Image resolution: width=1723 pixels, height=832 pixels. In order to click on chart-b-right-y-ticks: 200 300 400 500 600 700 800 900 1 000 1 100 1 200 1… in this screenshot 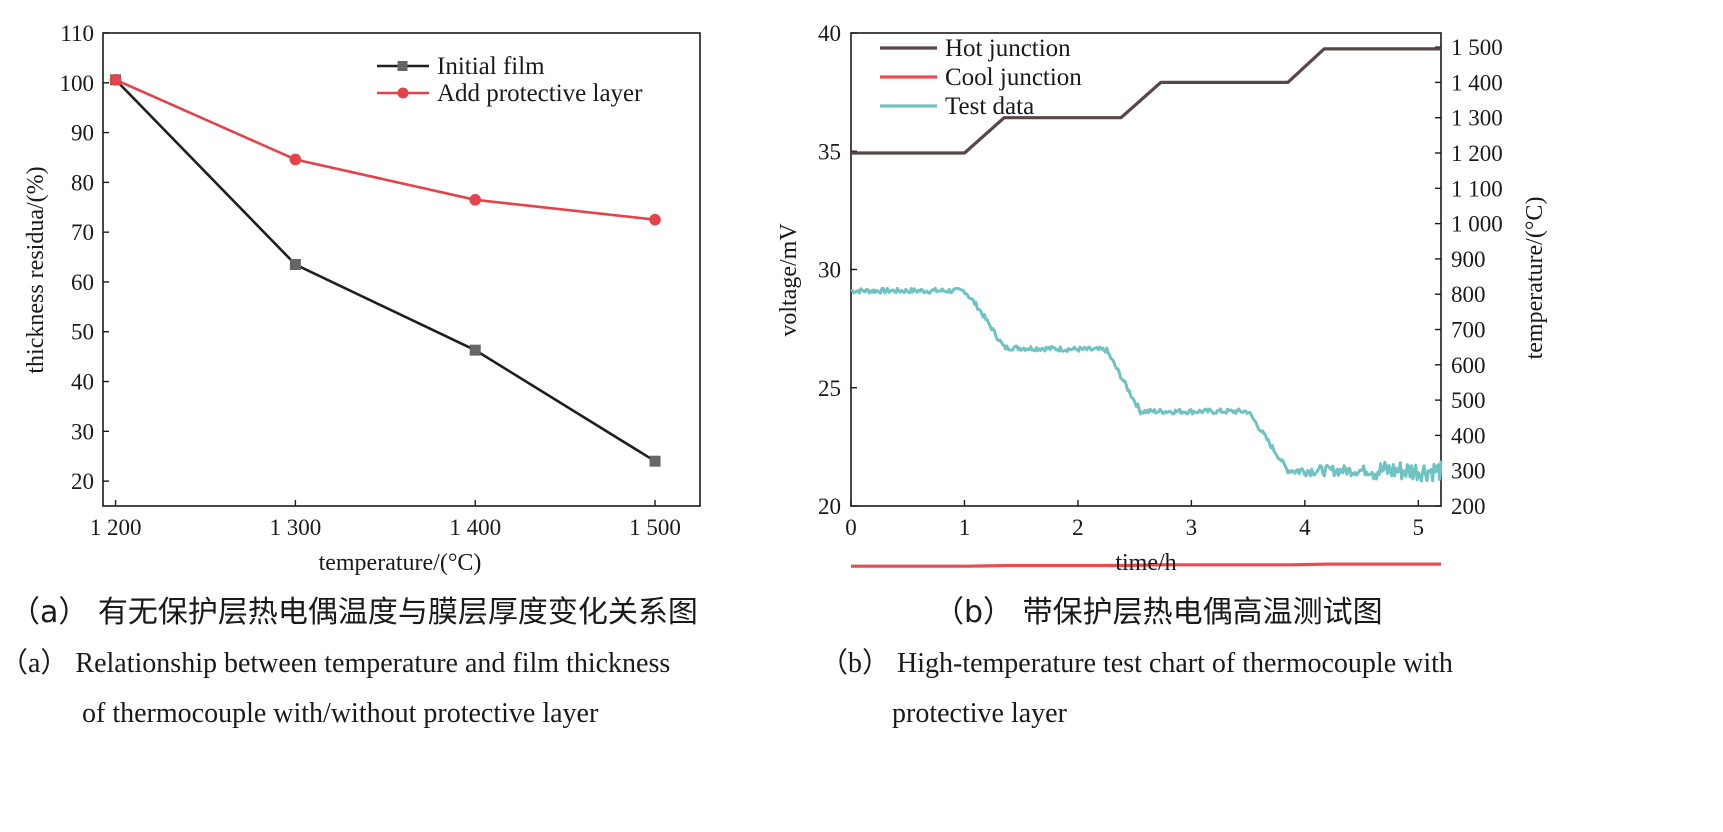, I will do `click(1469, 277)`.